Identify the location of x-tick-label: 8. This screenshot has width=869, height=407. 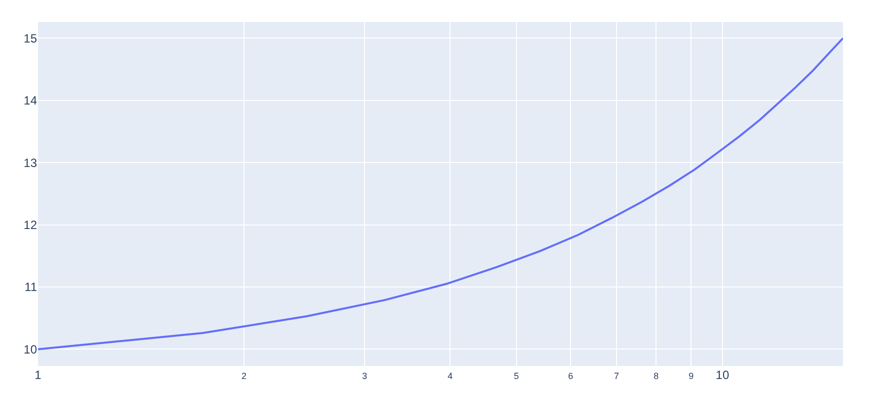
(656, 376).